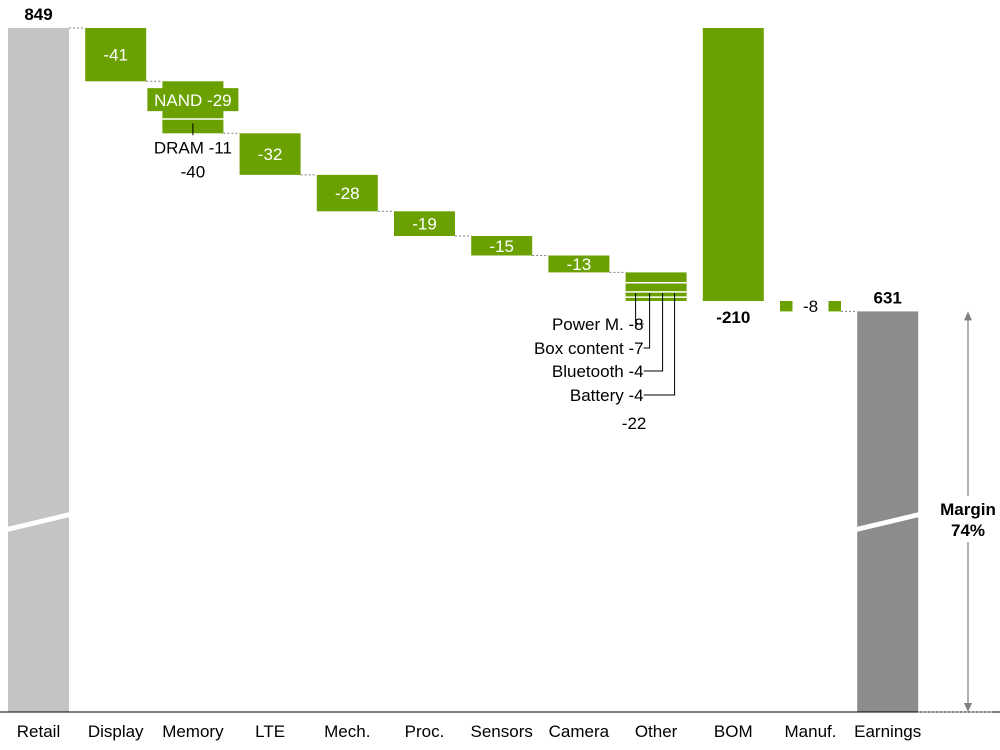 The height and width of the screenshot is (750, 1000). I want to click on segment-label-box-content: Box content -7, so click(589, 348).